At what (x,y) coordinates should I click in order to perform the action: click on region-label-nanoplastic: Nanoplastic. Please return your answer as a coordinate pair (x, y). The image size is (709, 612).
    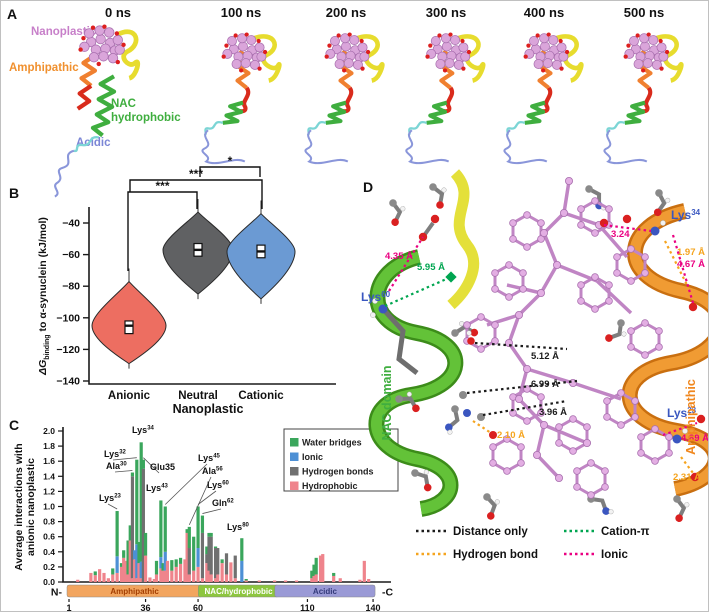
    Looking at the image, I should click on (64, 32).